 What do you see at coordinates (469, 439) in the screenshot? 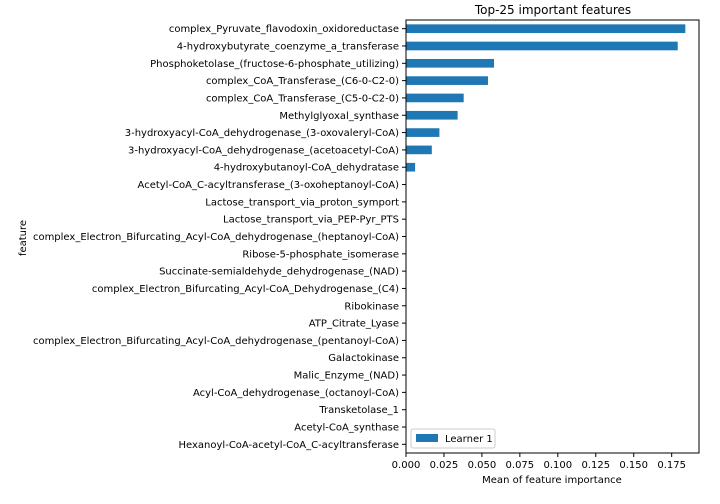
I see `legend-entry: Learner 1` at bounding box center [469, 439].